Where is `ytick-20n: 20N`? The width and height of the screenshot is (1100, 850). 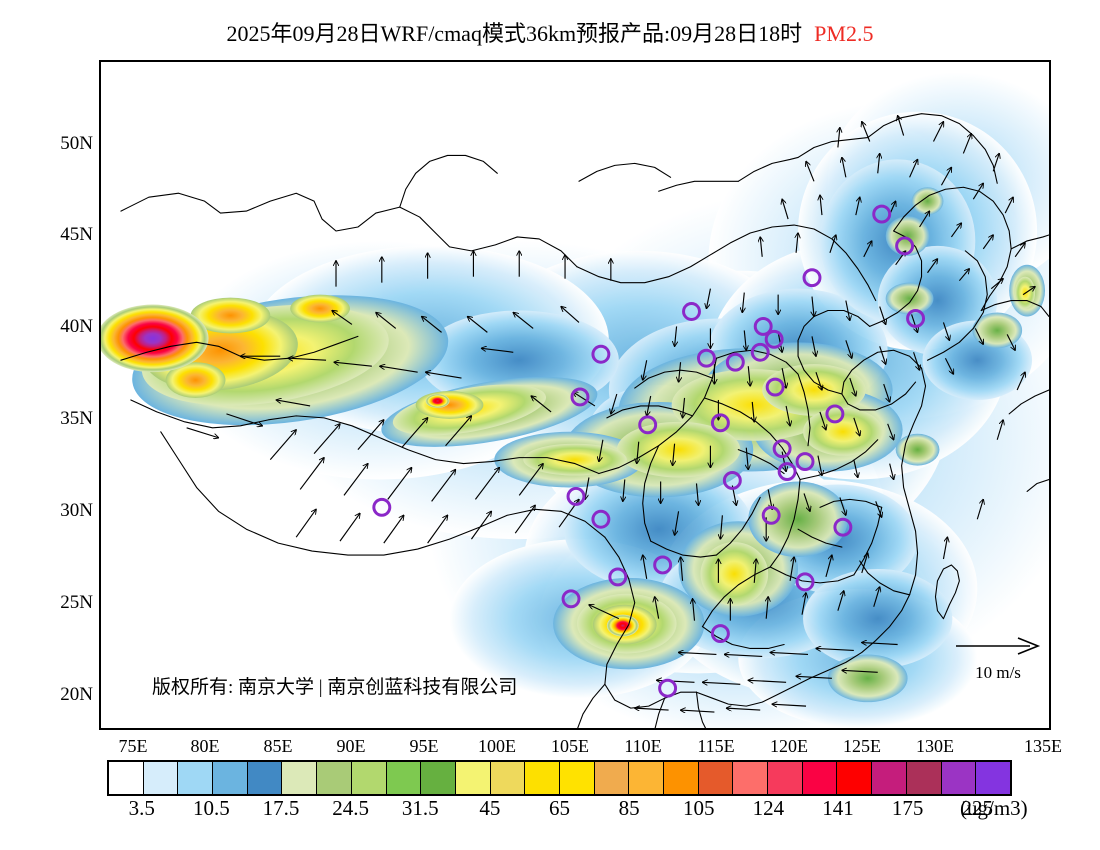
ytick-20n: 20N is located at coordinates (76, 694).